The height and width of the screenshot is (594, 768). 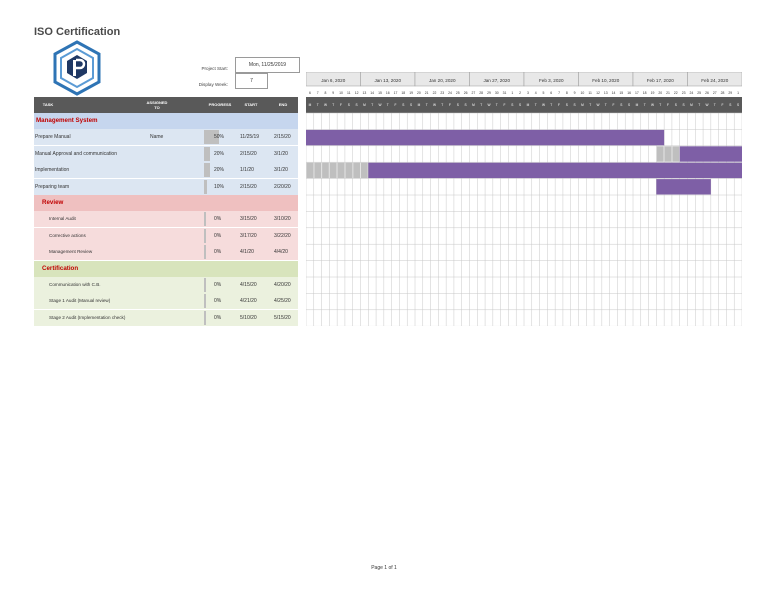 I want to click on col-start: START, so click(x=251, y=104).